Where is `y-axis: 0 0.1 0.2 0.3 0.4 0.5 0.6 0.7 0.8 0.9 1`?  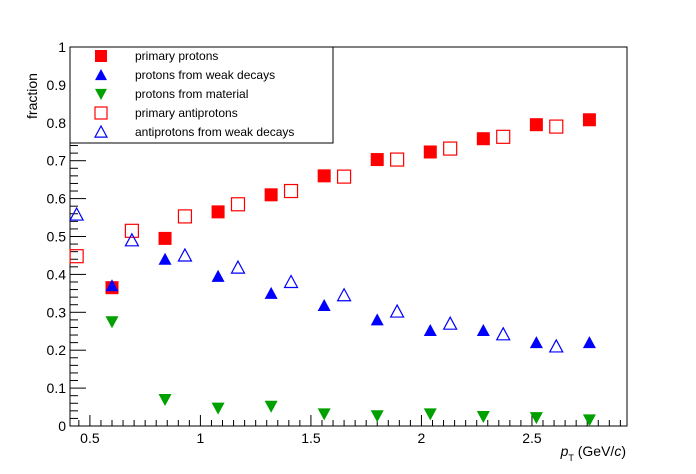 y-axis: 0 0.1 0.2 0.3 0.4 0.5 0.6 0.7 0.8 0.9 1 is located at coordinates (66, 236).